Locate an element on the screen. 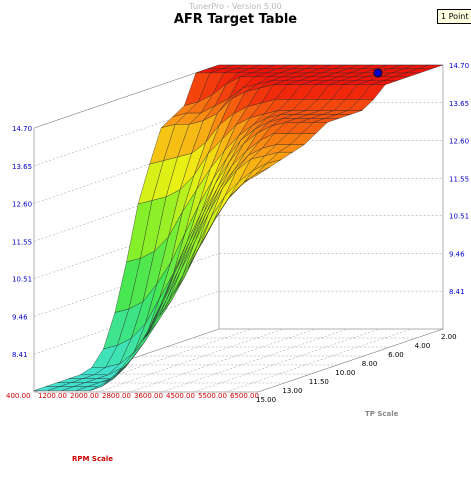  rpm-tick-label: 3600.00 is located at coordinates (148, 396).